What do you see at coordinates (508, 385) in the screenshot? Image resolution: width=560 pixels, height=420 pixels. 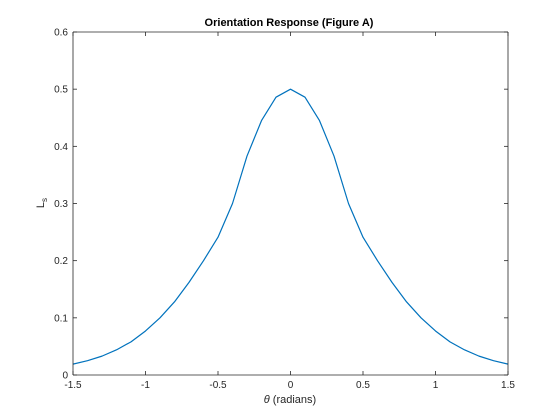 I see `x-tick-label: 1.5` at bounding box center [508, 385].